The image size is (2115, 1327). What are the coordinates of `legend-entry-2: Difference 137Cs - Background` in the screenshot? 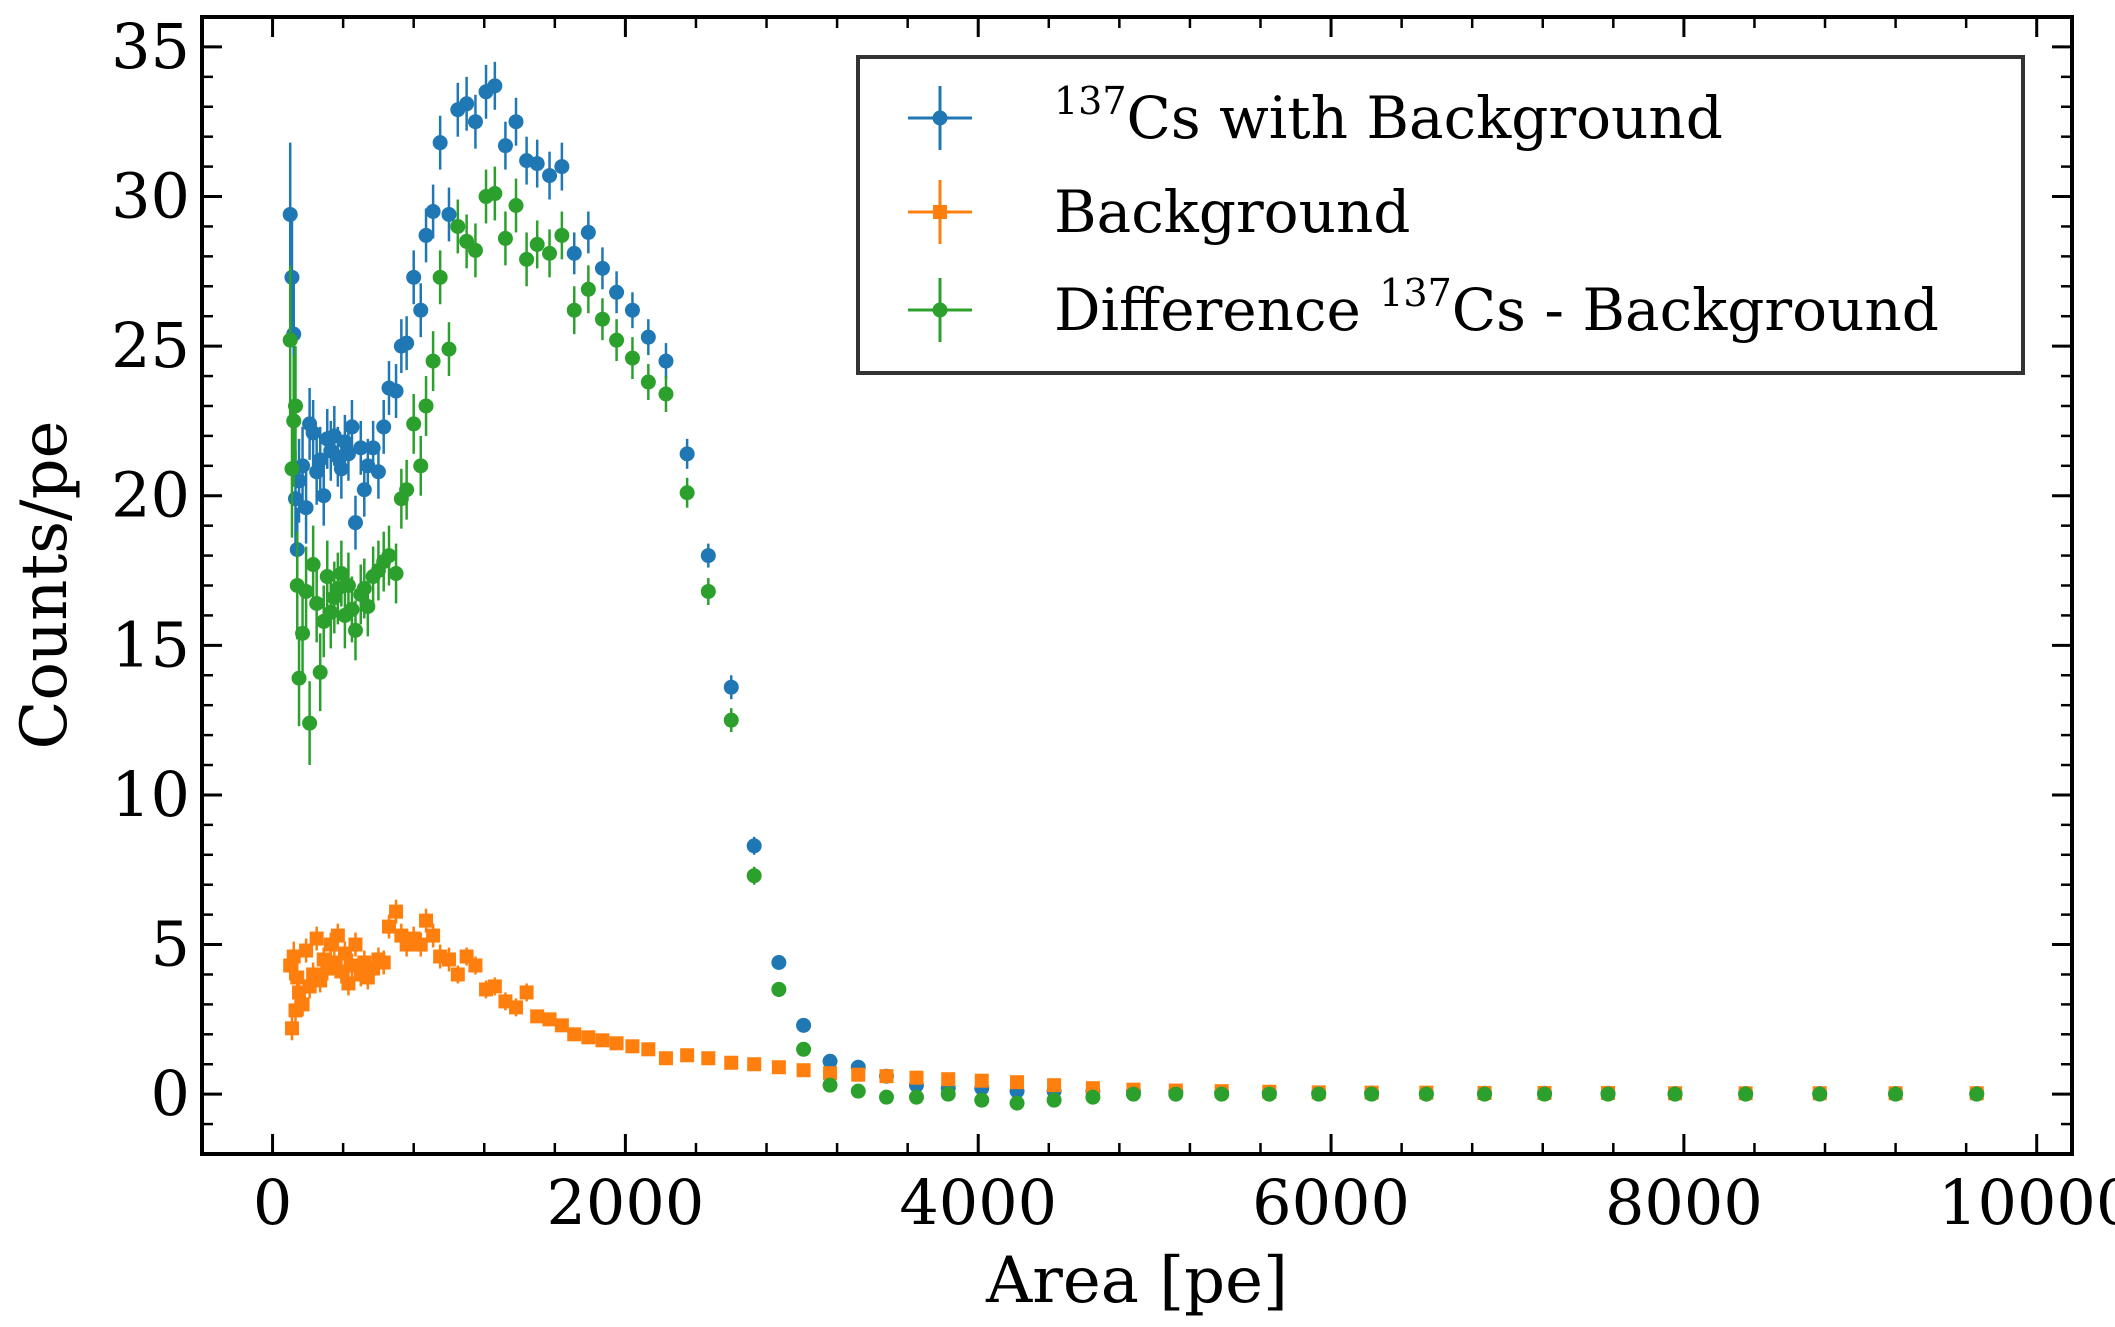 It's located at (1423, 307).